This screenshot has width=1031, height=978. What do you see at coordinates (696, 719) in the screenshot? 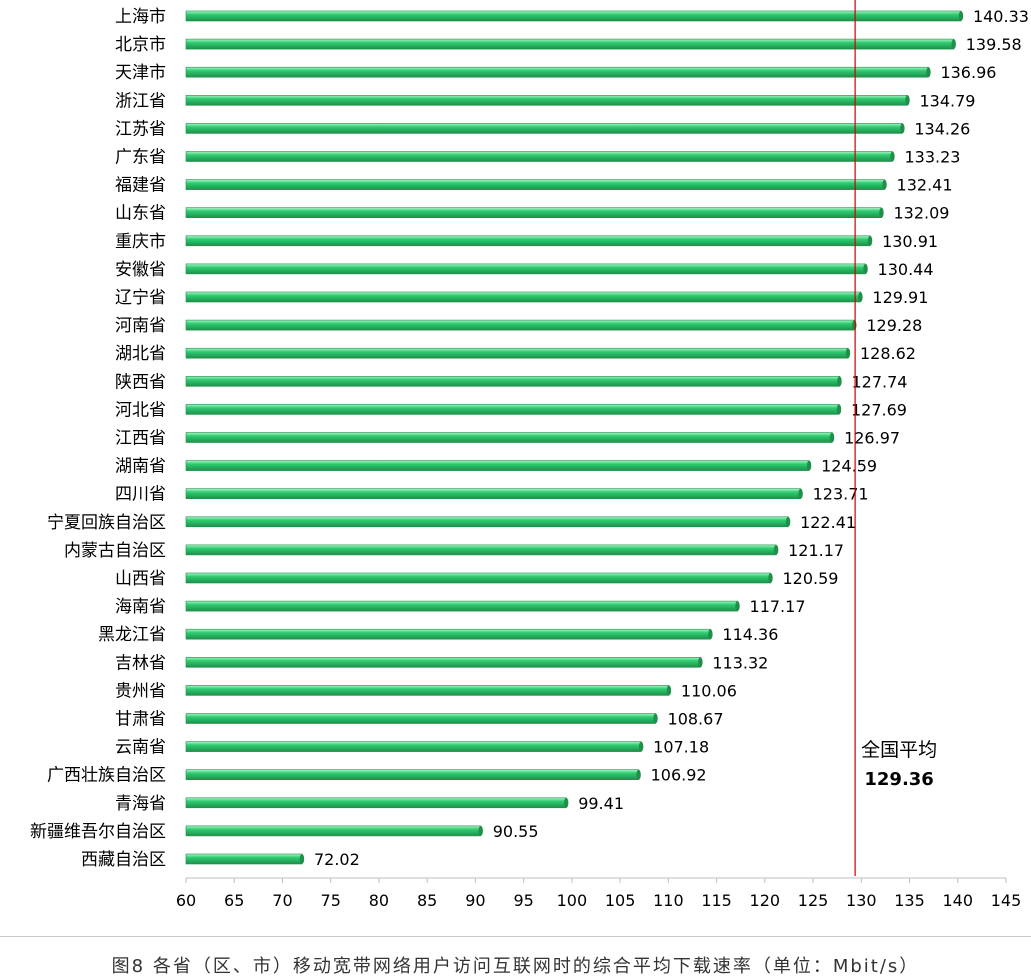
I see `value-label: 108.67` at bounding box center [696, 719].